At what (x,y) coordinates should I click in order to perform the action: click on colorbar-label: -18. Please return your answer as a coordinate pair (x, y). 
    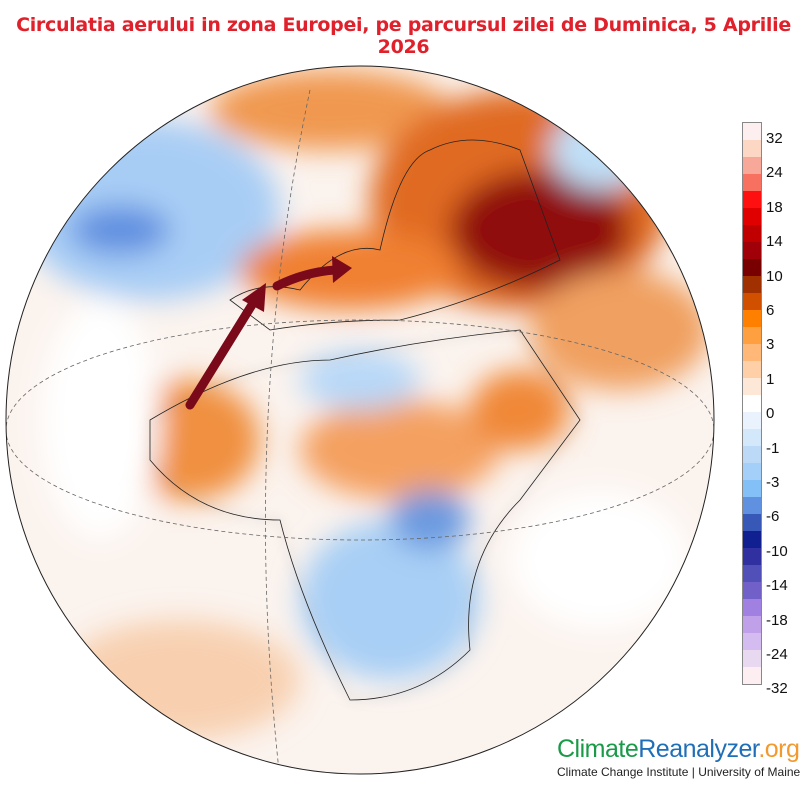
    Looking at the image, I should click on (777, 620).